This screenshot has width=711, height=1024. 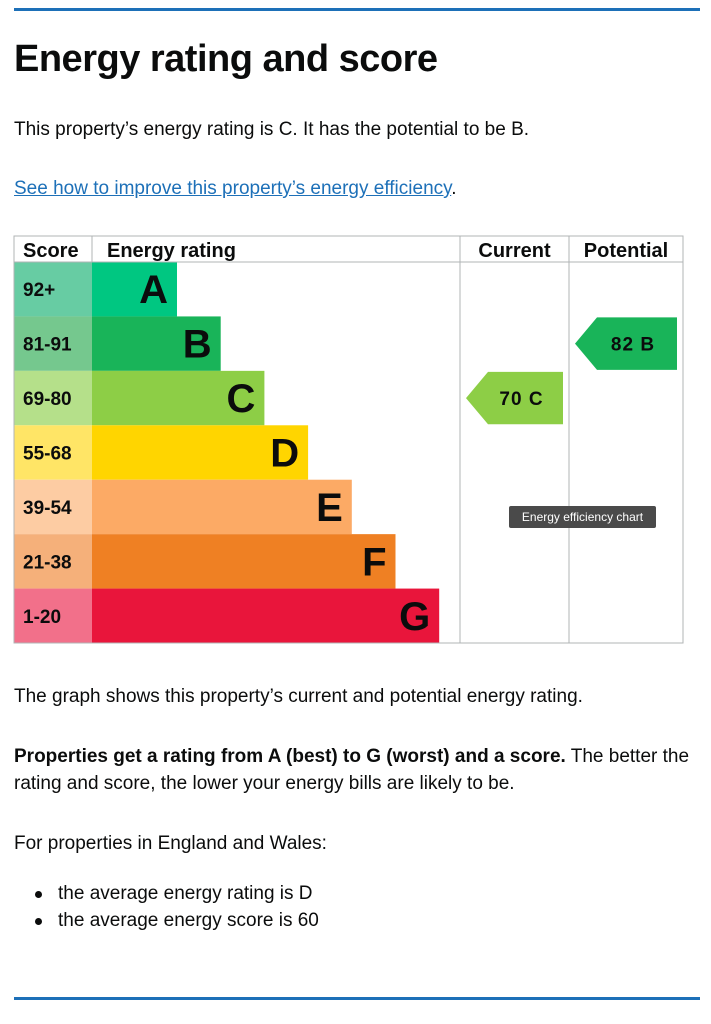 I want to click on score-cell-g, so click(x=53, y=615).